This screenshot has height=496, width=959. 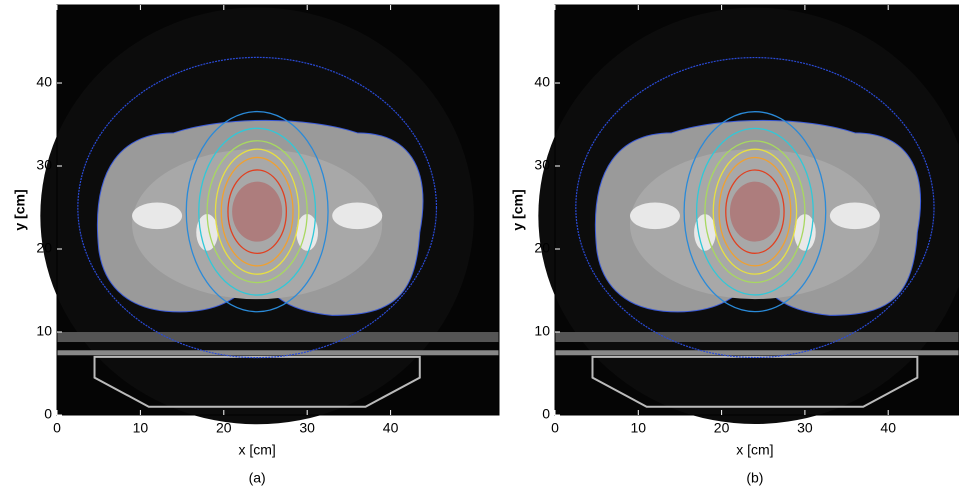 What do you see at coordinates (257, 478) in the screenshot?
I see `panel-caption: (a)` at bounding box center [257, 478].